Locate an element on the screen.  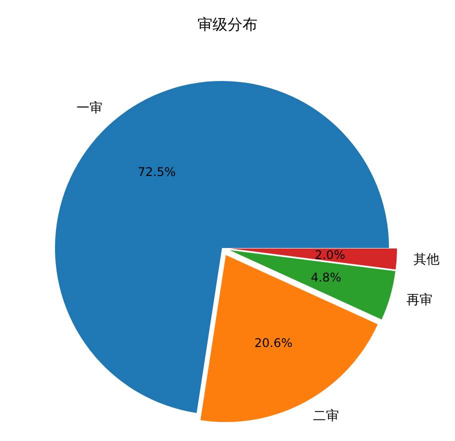
slice-label: 再审 is located at coordinates (419, 300).